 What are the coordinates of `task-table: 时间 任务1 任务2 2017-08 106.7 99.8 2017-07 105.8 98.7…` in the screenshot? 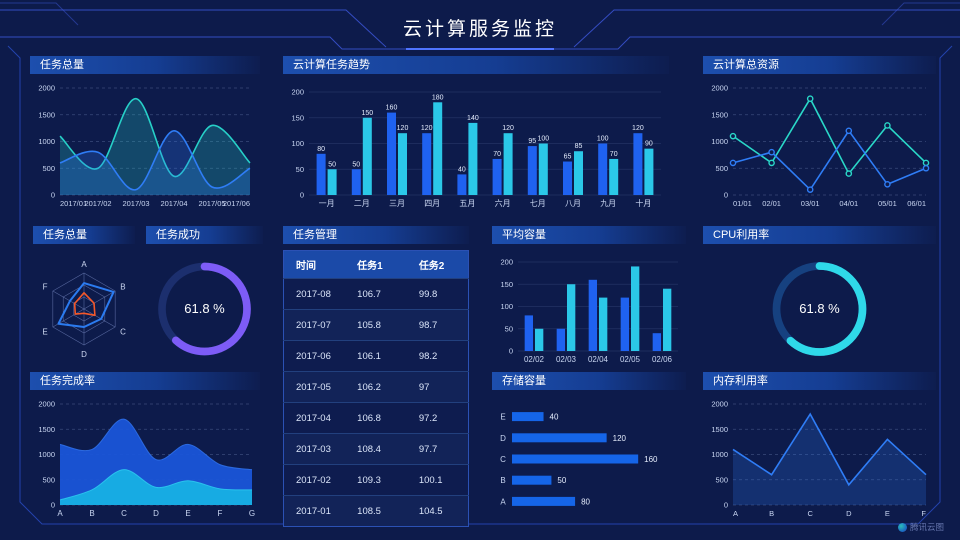 It's located at (376, 388).